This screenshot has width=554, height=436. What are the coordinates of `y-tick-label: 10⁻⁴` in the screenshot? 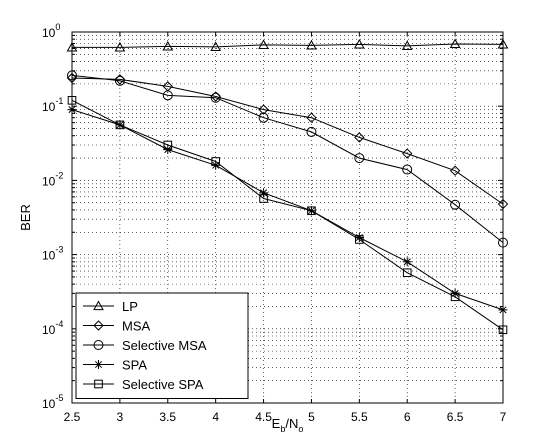 It's located at (52, 328).